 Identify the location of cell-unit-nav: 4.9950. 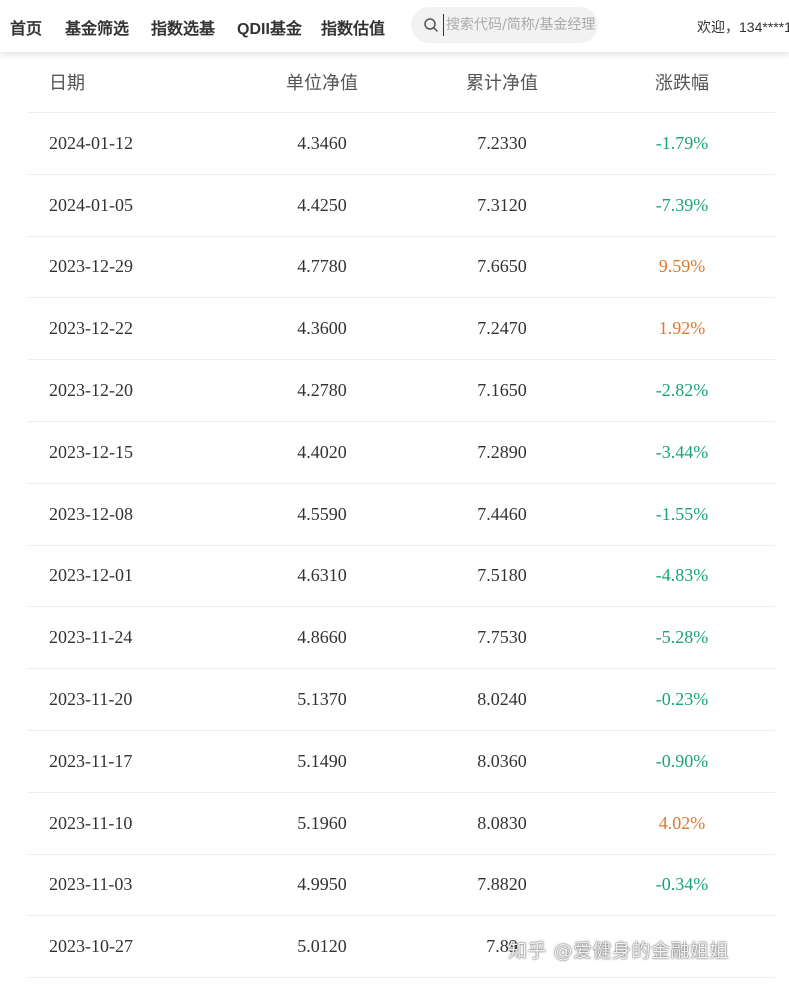
(322, 884).